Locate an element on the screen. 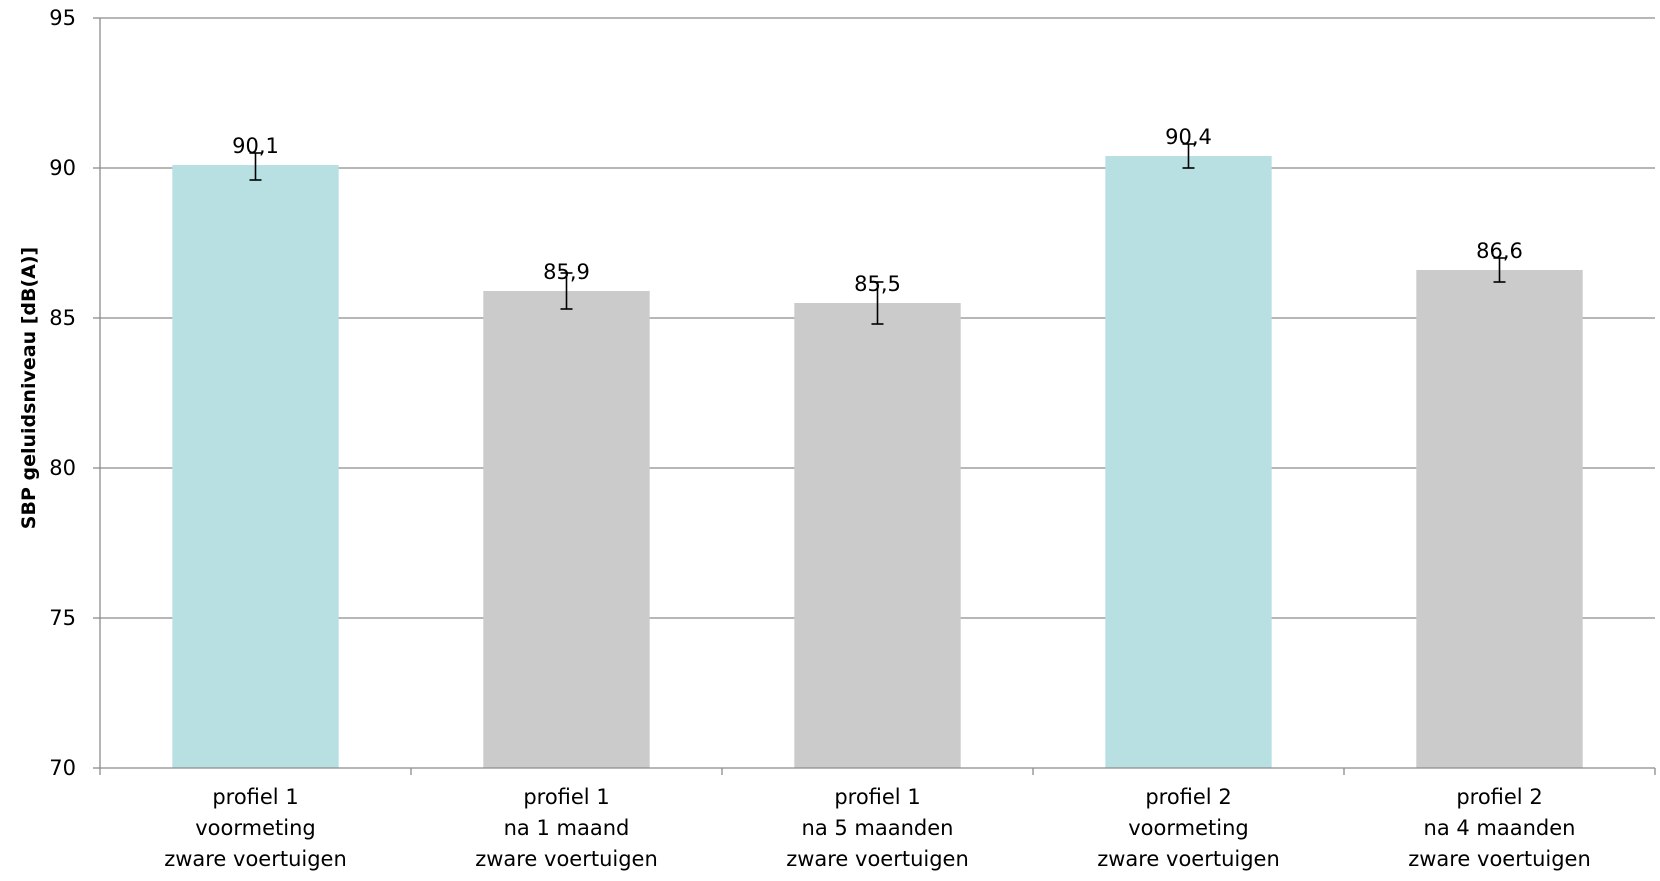 The width and height of the screenshot is (1660, 881). y-tick-label: 70 is located at coordinates (62, 768).